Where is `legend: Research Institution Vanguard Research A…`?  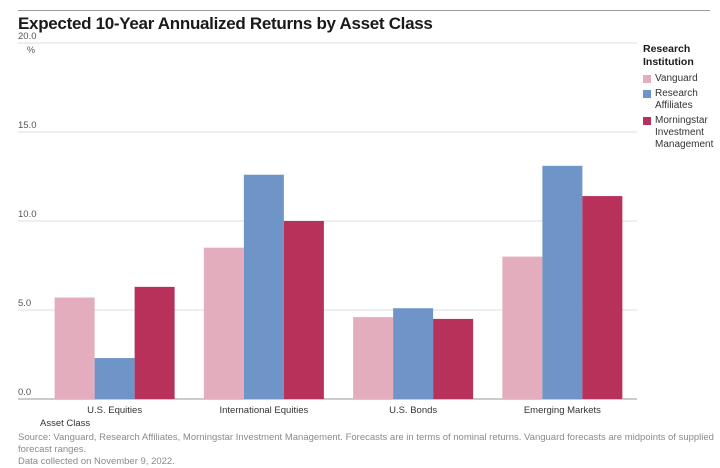 legend: Research Institution Vanguard Research A… is located at coordinates (680, 98).